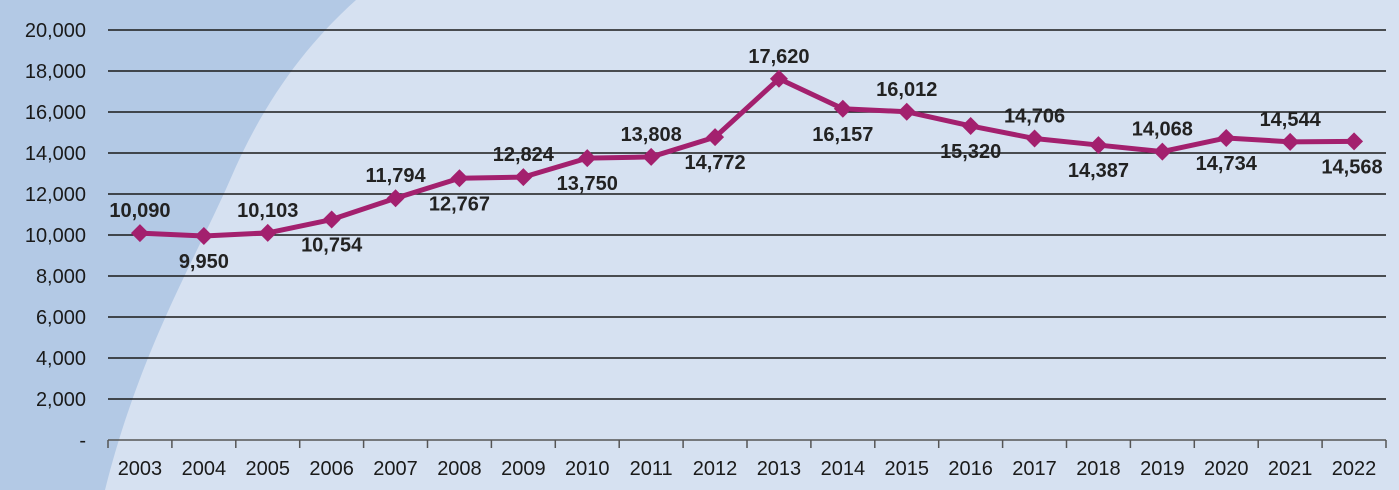 This screenshot has height=490, width=1399. What do you see at coordinates (842, 135) in the screenshot?
I see `data-label: 16,157` at bounding box center [842, 135].